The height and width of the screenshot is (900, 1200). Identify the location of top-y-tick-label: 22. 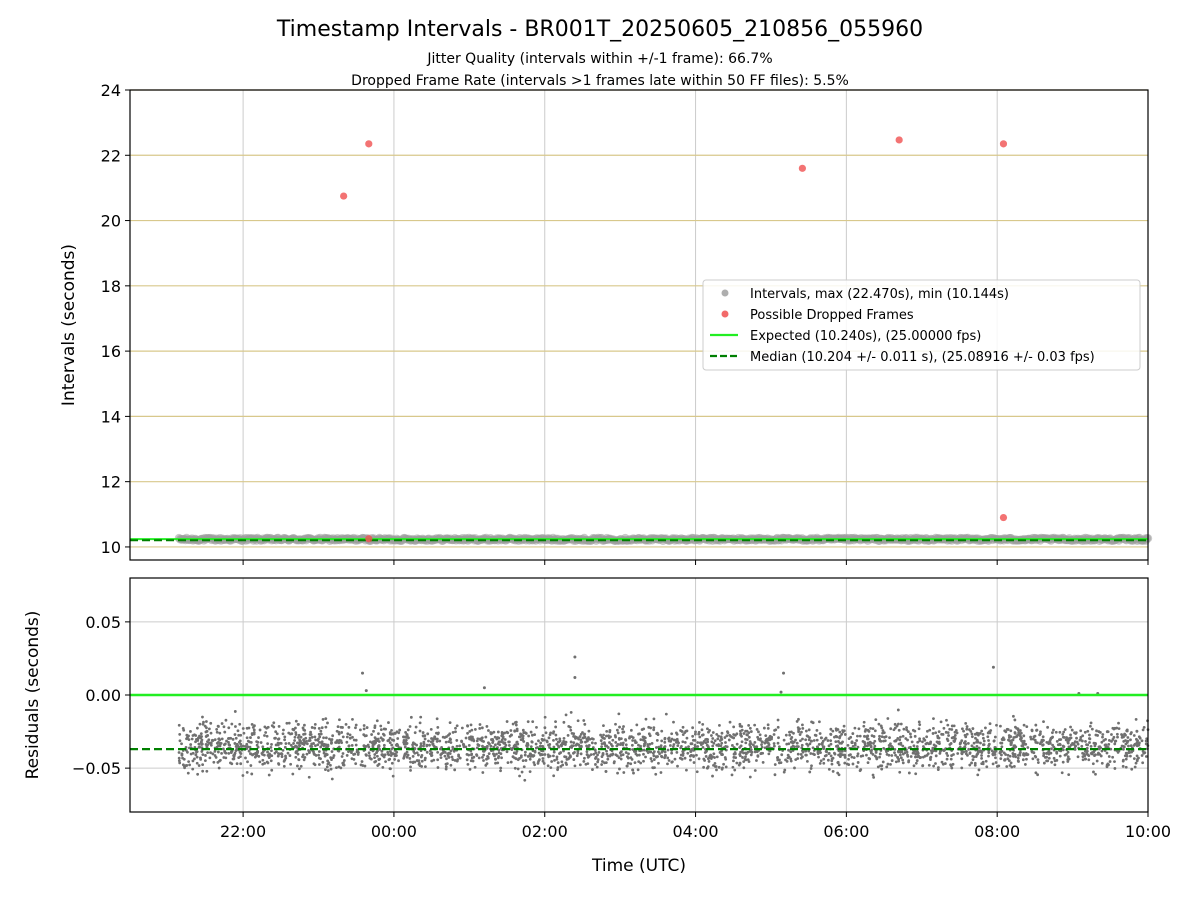
(111, 155).